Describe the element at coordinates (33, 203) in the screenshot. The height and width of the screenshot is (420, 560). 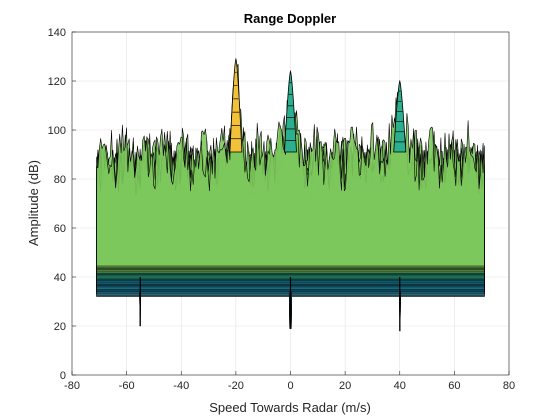
I see `y-axis-label: Amplitude (dB)` at that location.